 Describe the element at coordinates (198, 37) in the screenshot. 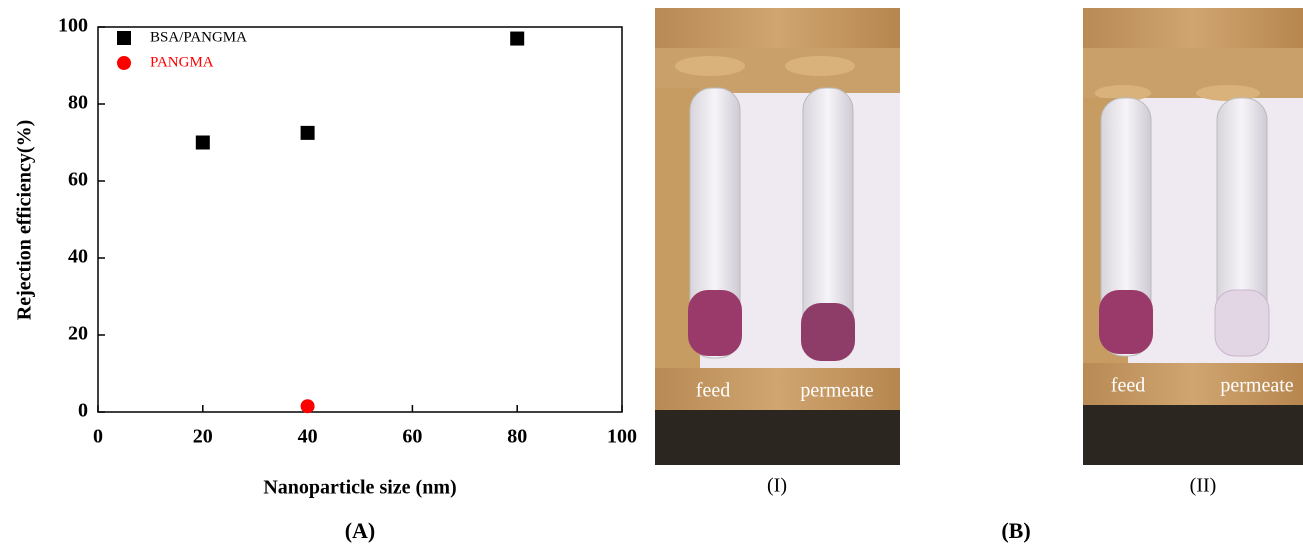

I see `legend-label: BSA/PANGMA` at that location.